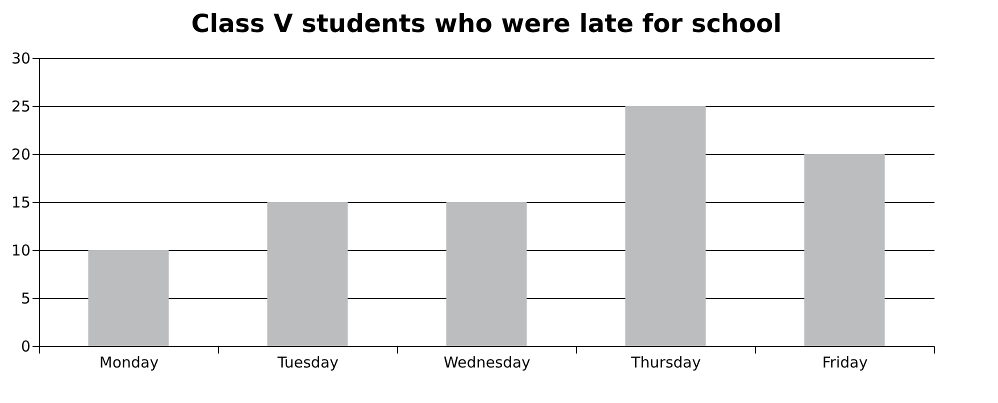 Image resolution: width=998 pixels, height=403 pixels. What do you see at coordinates (20, 107) in the screenshot?
I see `y-tick-label: 25` at bounding box center [20, 107].